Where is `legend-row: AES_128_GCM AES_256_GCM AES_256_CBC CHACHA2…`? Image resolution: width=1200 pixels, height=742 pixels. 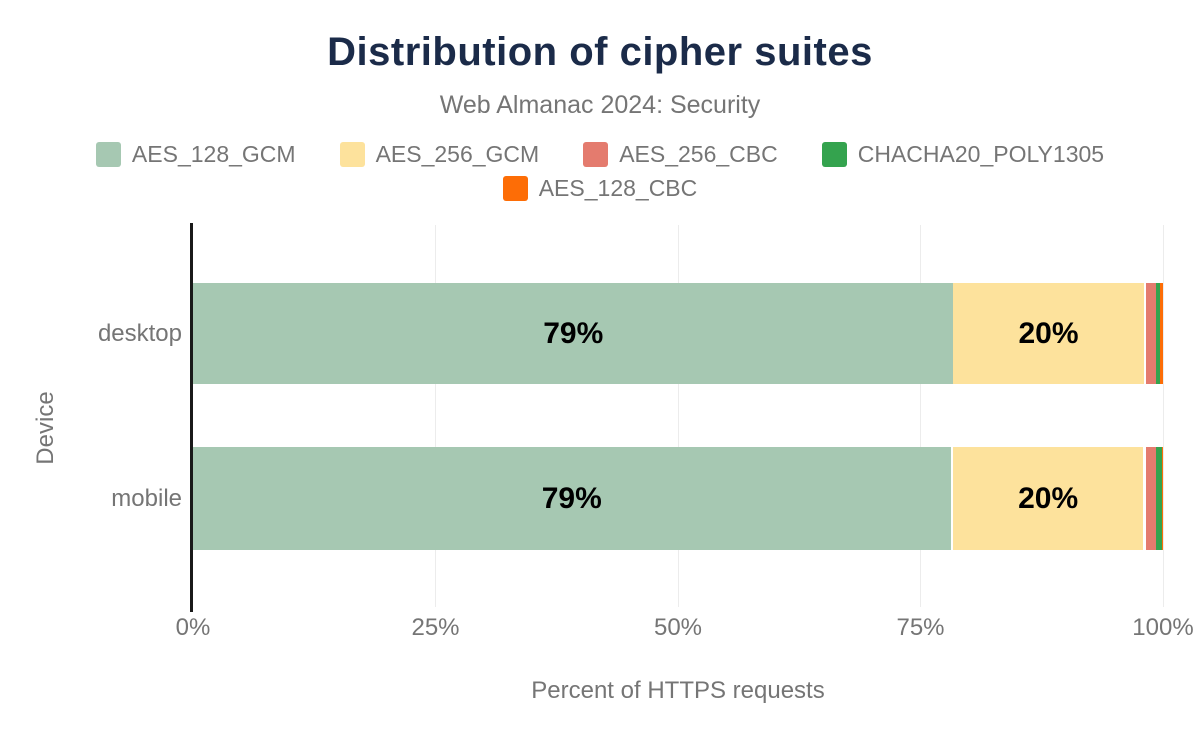
legend-row: AES_128_GCM AES_256_GCM AES_256_CBC CHACHA2… is located at coordinates (600, 154).